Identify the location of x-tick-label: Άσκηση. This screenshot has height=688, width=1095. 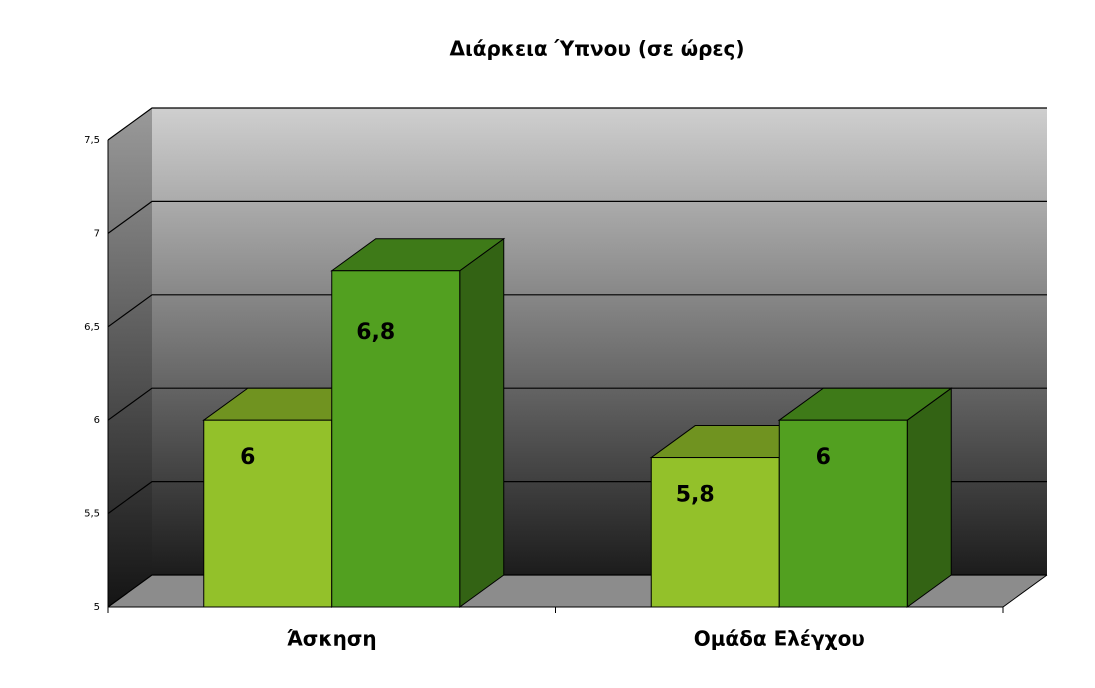
(332, 639).